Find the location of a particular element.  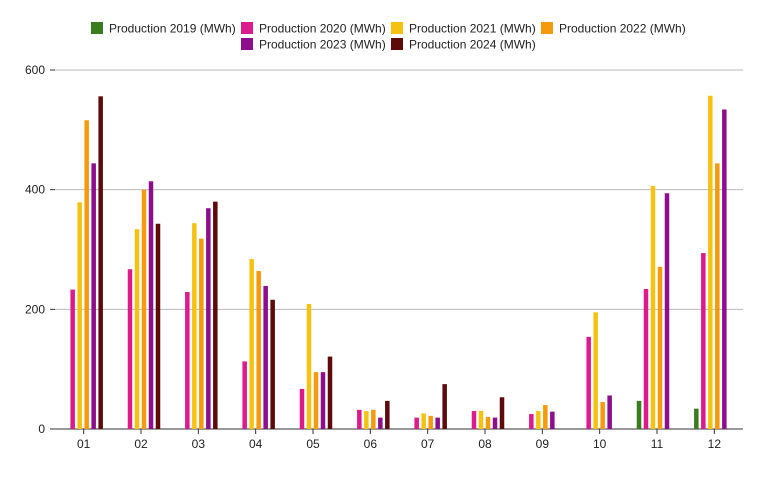

legend-item: Production 2021 (MWh) is located at coordinates (463, 29).